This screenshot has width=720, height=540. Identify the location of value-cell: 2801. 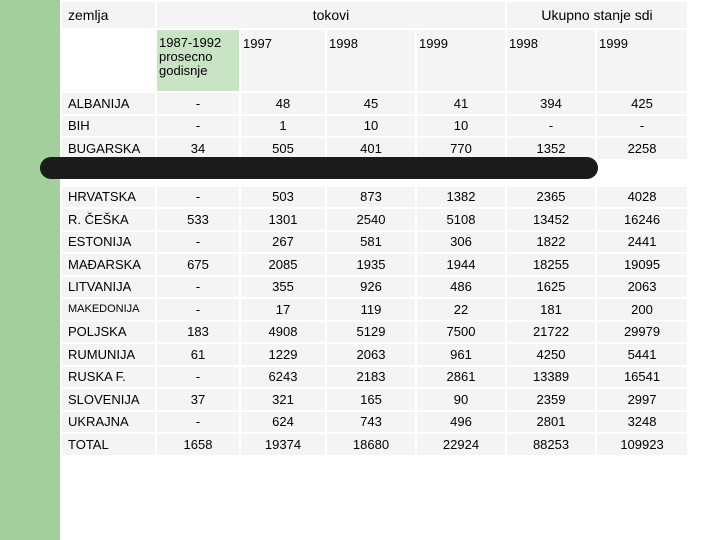
(551, 422).